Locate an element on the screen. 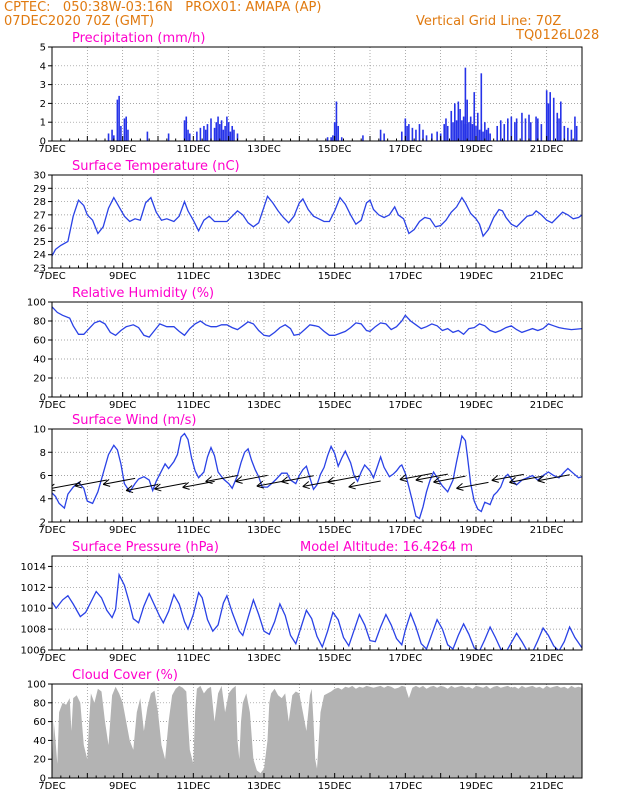 The width and height of the screenshot is (618, 800). precip-title: Precipitation (mm/h) is located at coordinates (138, 38).